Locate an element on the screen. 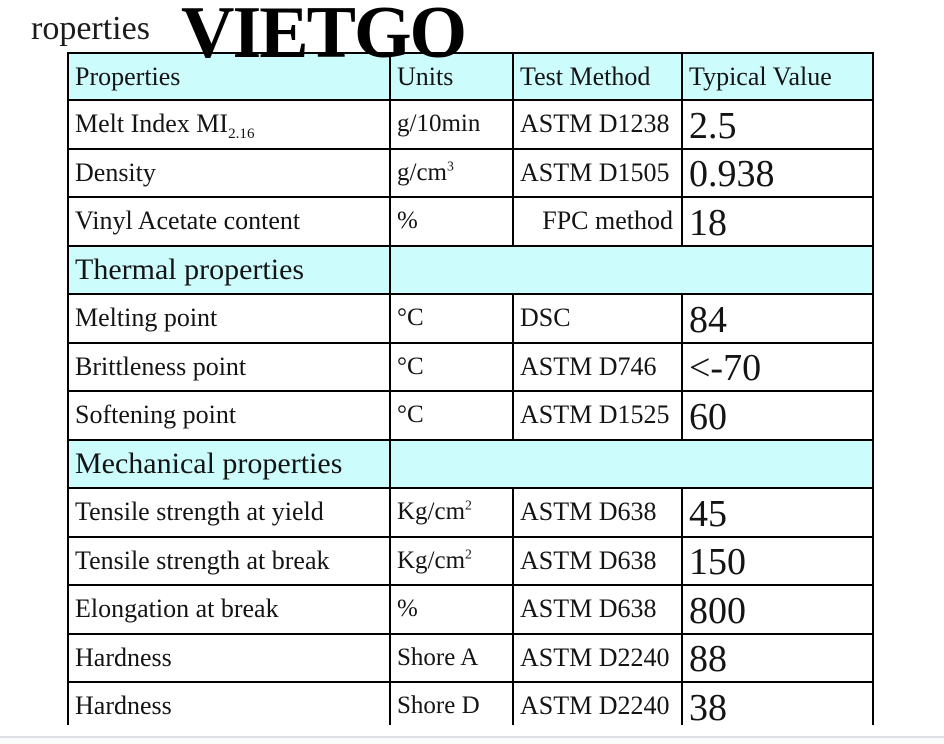 Image resolution: width=944 pixels, height=744 pixels. property-cell: Tensile strength at break is located at coordinates (229, 560).